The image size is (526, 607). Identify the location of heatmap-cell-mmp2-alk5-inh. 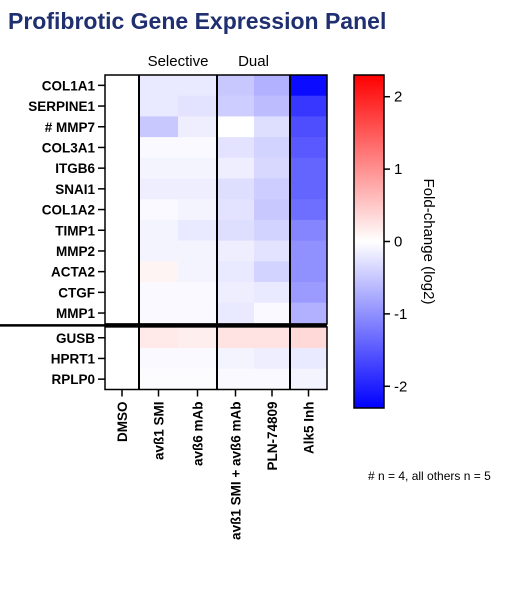
(309, 251).